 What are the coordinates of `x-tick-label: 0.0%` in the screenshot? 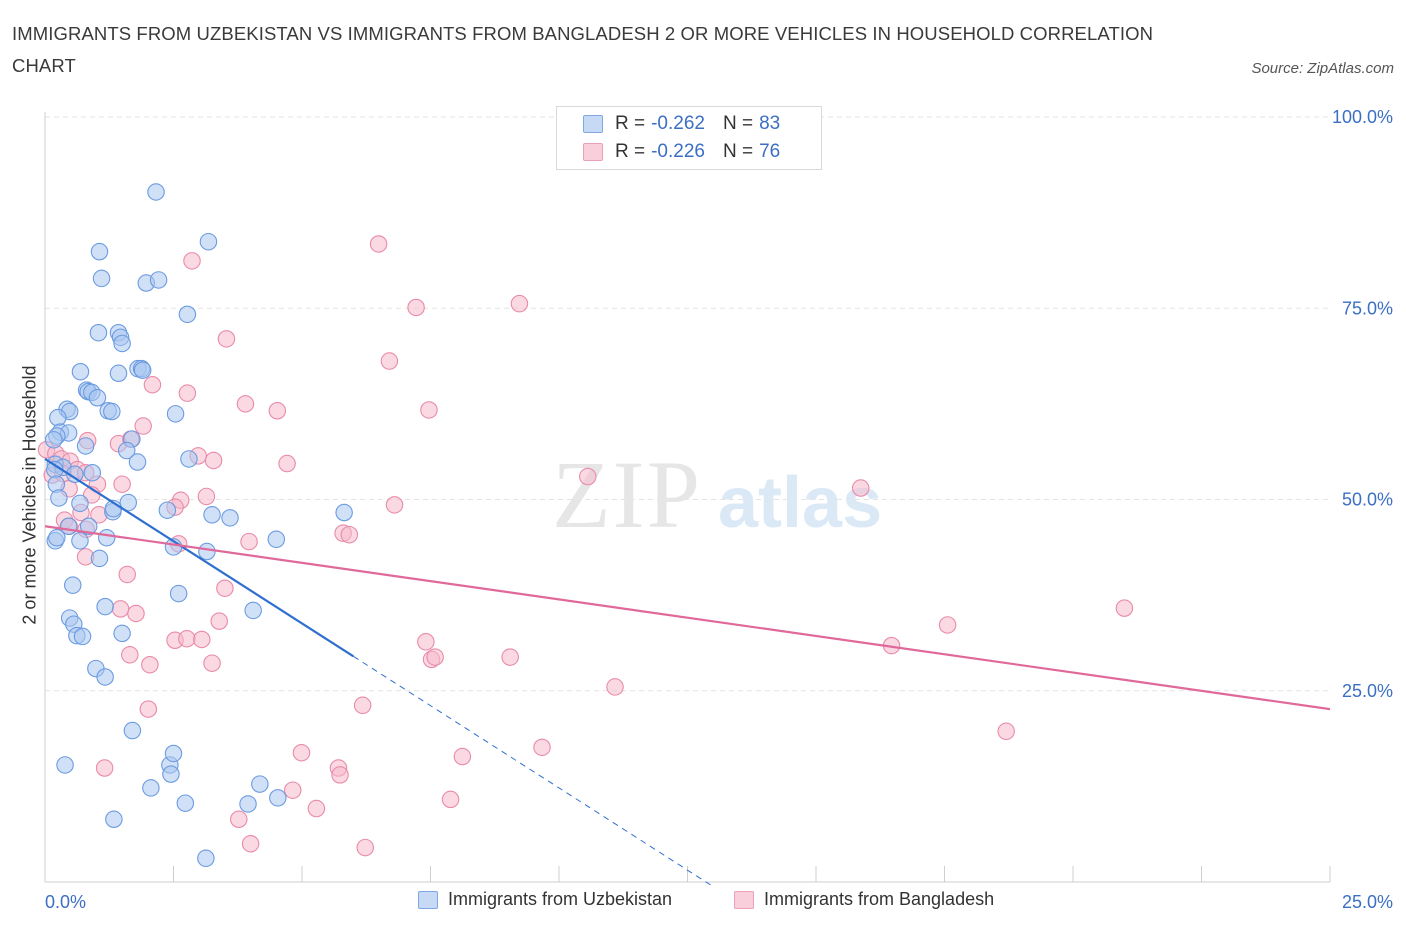 It's located at (65, 902).